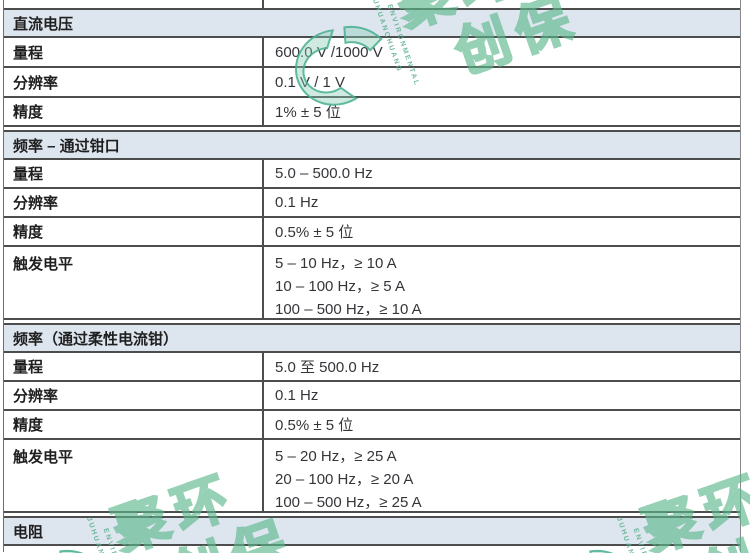 The height and width of the screenshot is (553, 750). I want to click on spec-value: 5.0 至 500.0 Hz, so click(327, 367).